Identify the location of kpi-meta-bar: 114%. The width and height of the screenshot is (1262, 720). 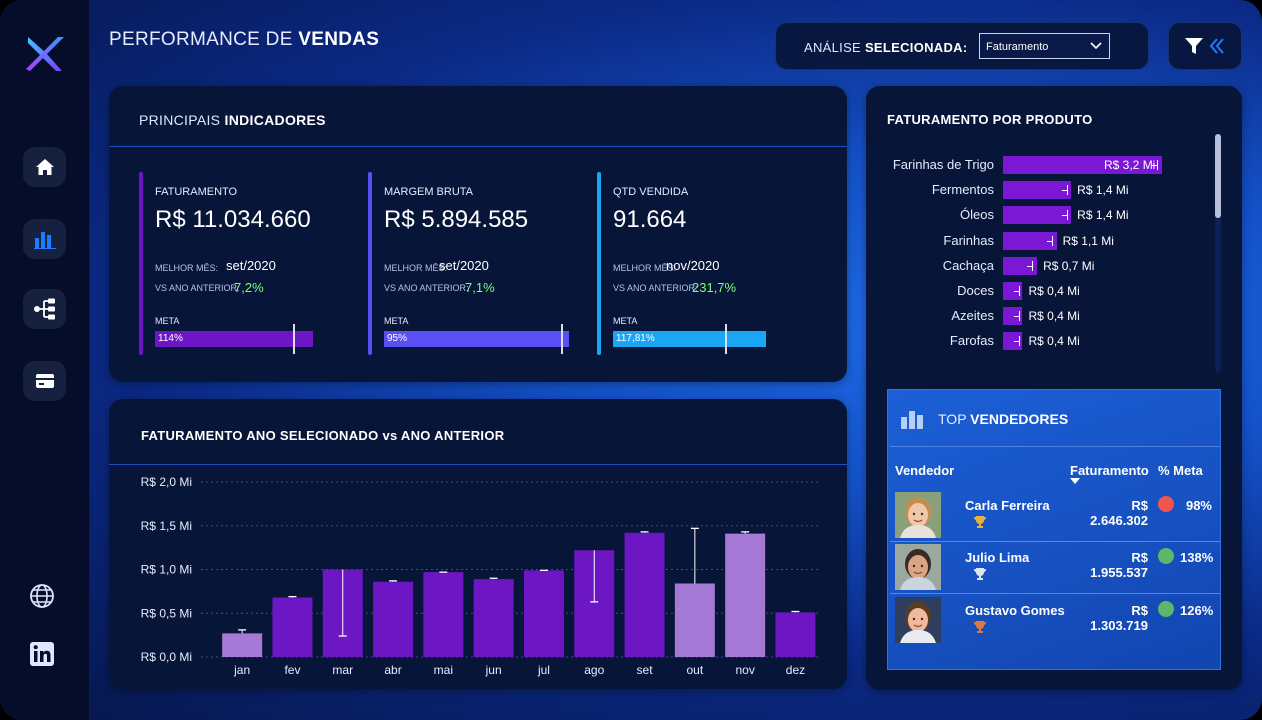
(234, 339).